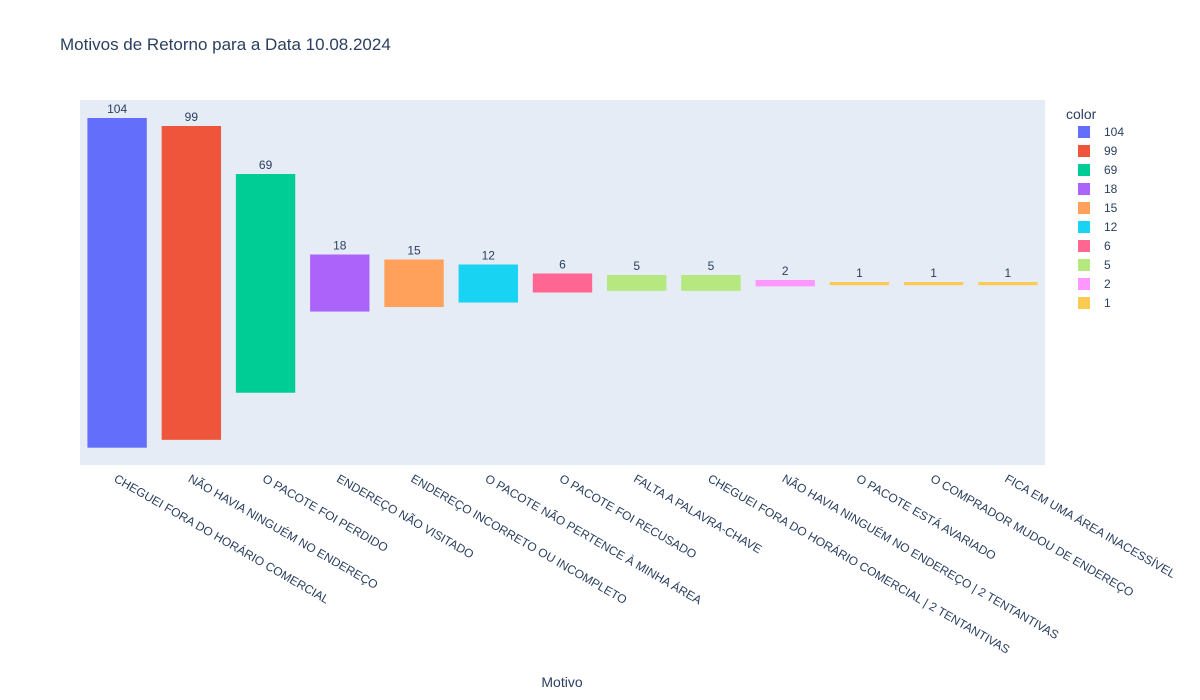 This screenshot has width=1200, height=700. Describe the element at coordinates (711, 266) in the screenshot. I see `data-label-9: 5` at that location.